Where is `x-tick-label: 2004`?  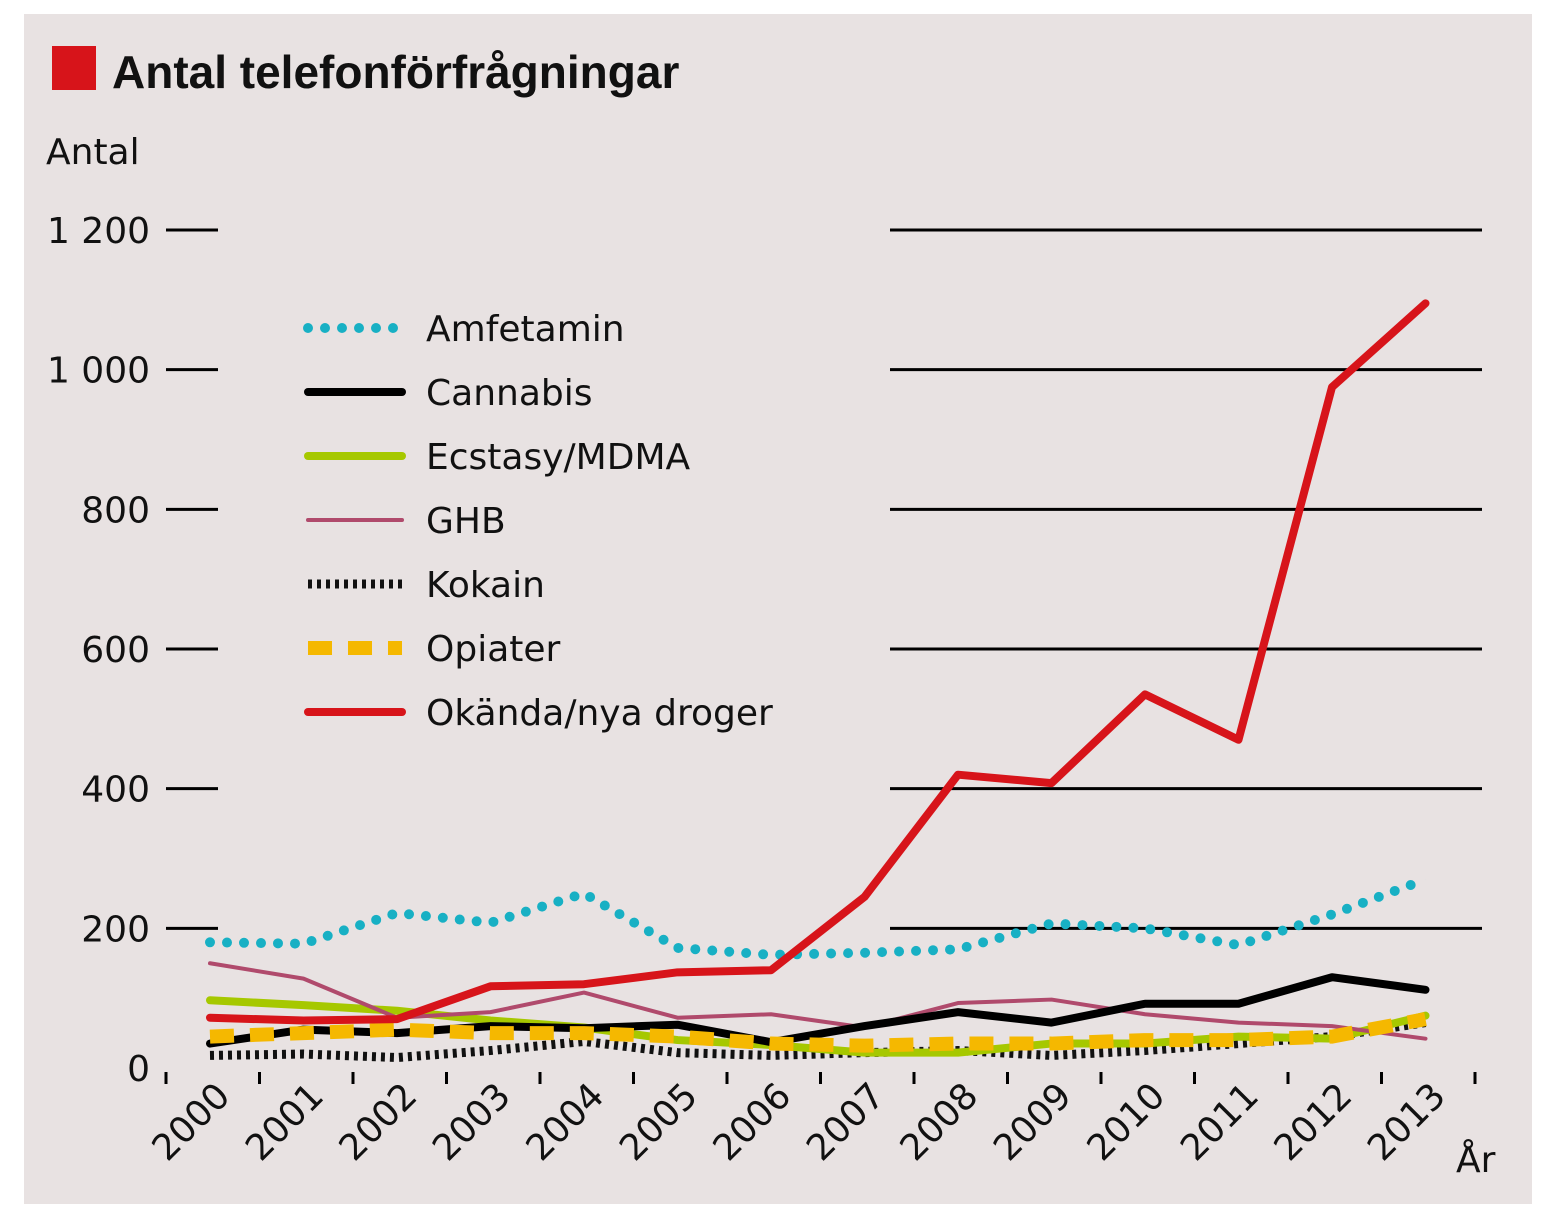 x-tick-label: 2004 is located at coordinates (566, 1122).